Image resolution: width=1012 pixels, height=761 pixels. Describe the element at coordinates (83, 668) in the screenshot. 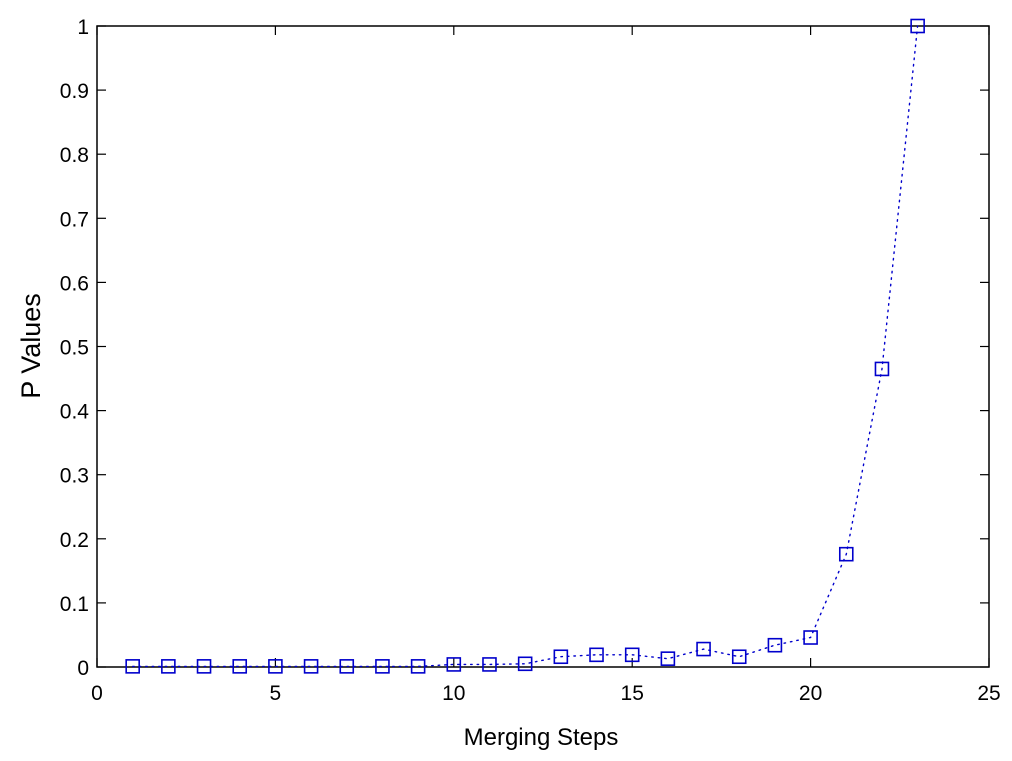

I see `y-tick-label: 0` at that location.